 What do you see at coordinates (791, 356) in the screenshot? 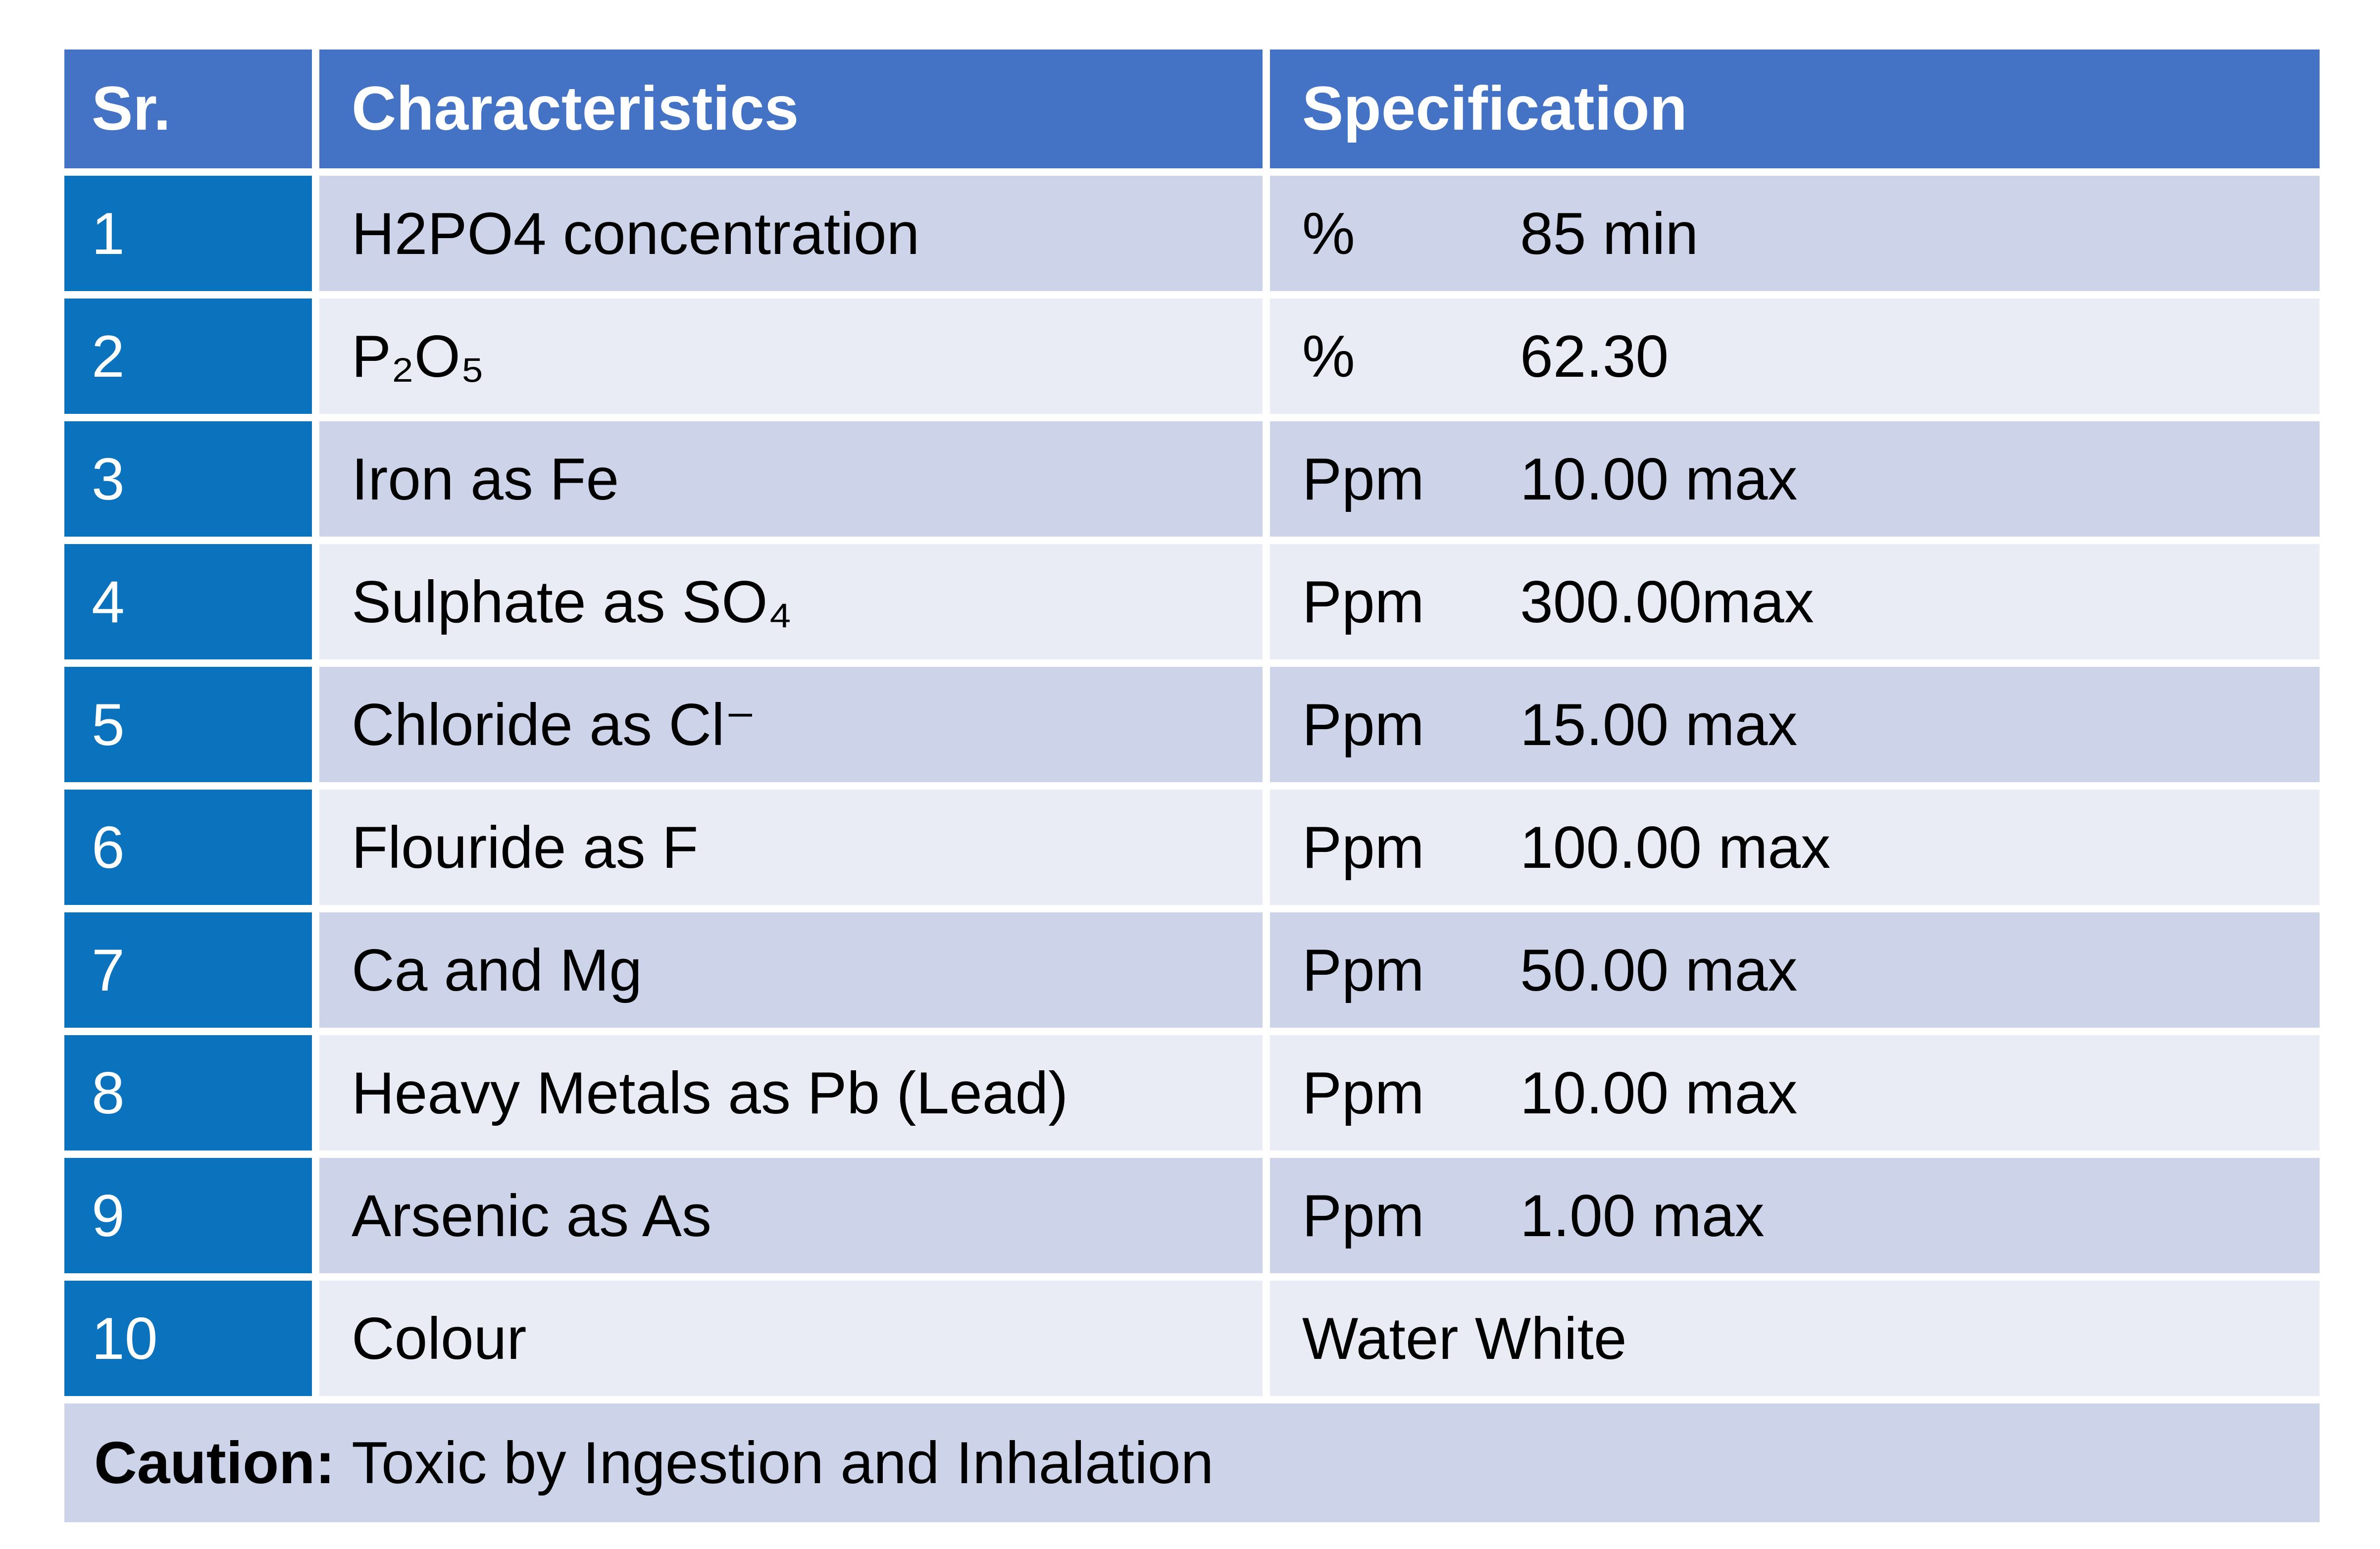
I see `characteristic-cell: P₂O₅` at bounding box center [791, 356].